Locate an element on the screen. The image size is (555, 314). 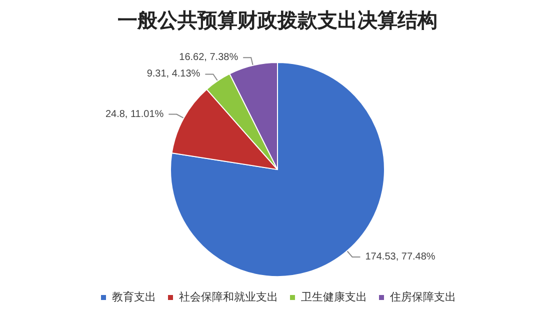
data-label: 16.62, 7.38% is located at coordinates (208, 58).